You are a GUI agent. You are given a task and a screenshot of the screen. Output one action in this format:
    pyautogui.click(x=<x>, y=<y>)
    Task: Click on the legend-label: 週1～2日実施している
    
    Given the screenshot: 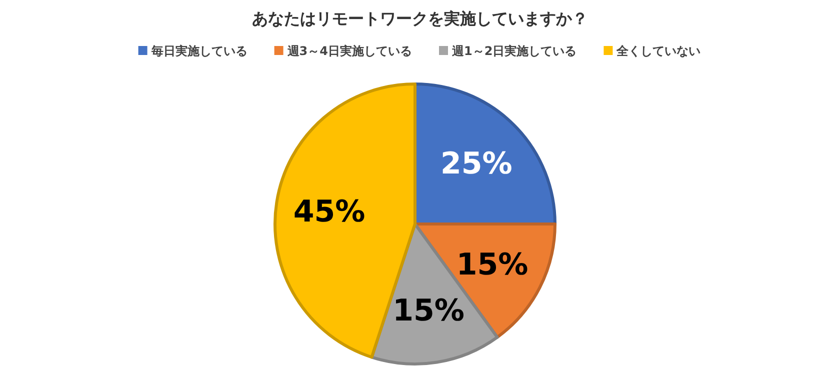 What is the action you would take?
    pyautogui.click(x=514, y=51)
    